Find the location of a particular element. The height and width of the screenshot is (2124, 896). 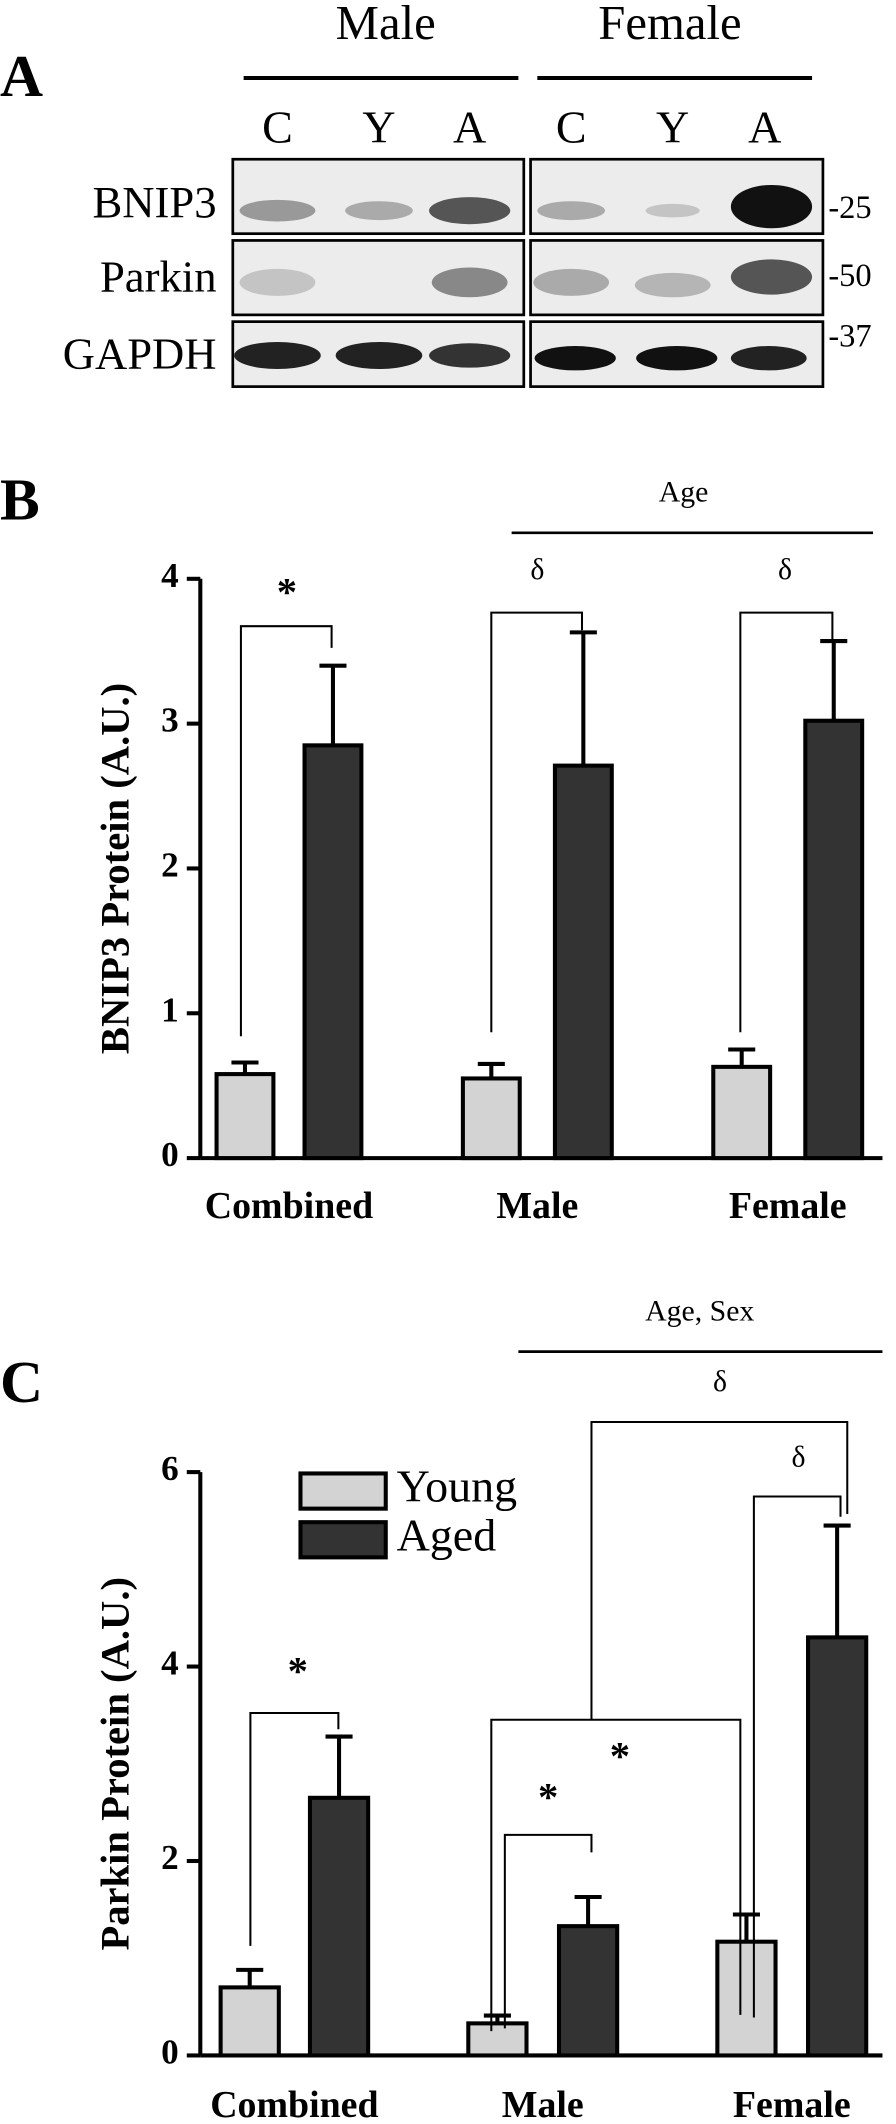

panel-label: B is located at coordinates (20, 499).